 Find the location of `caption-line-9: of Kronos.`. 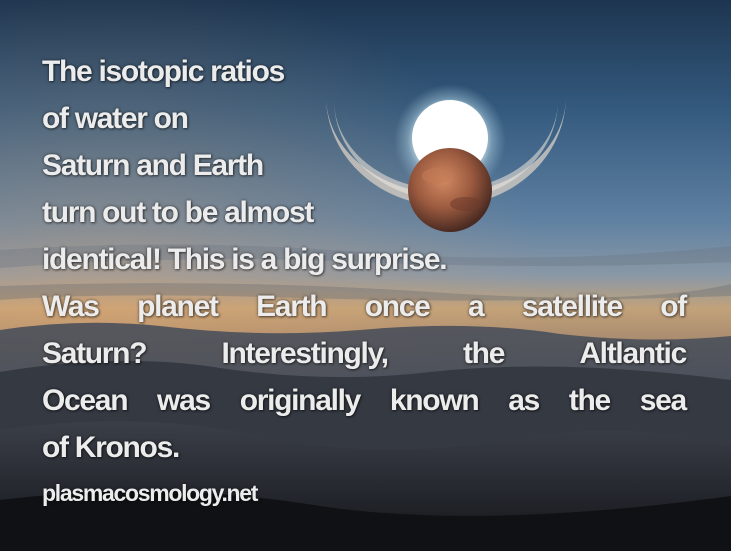

caption-line-9: of Kronos. is located at coordinates (111, 447).